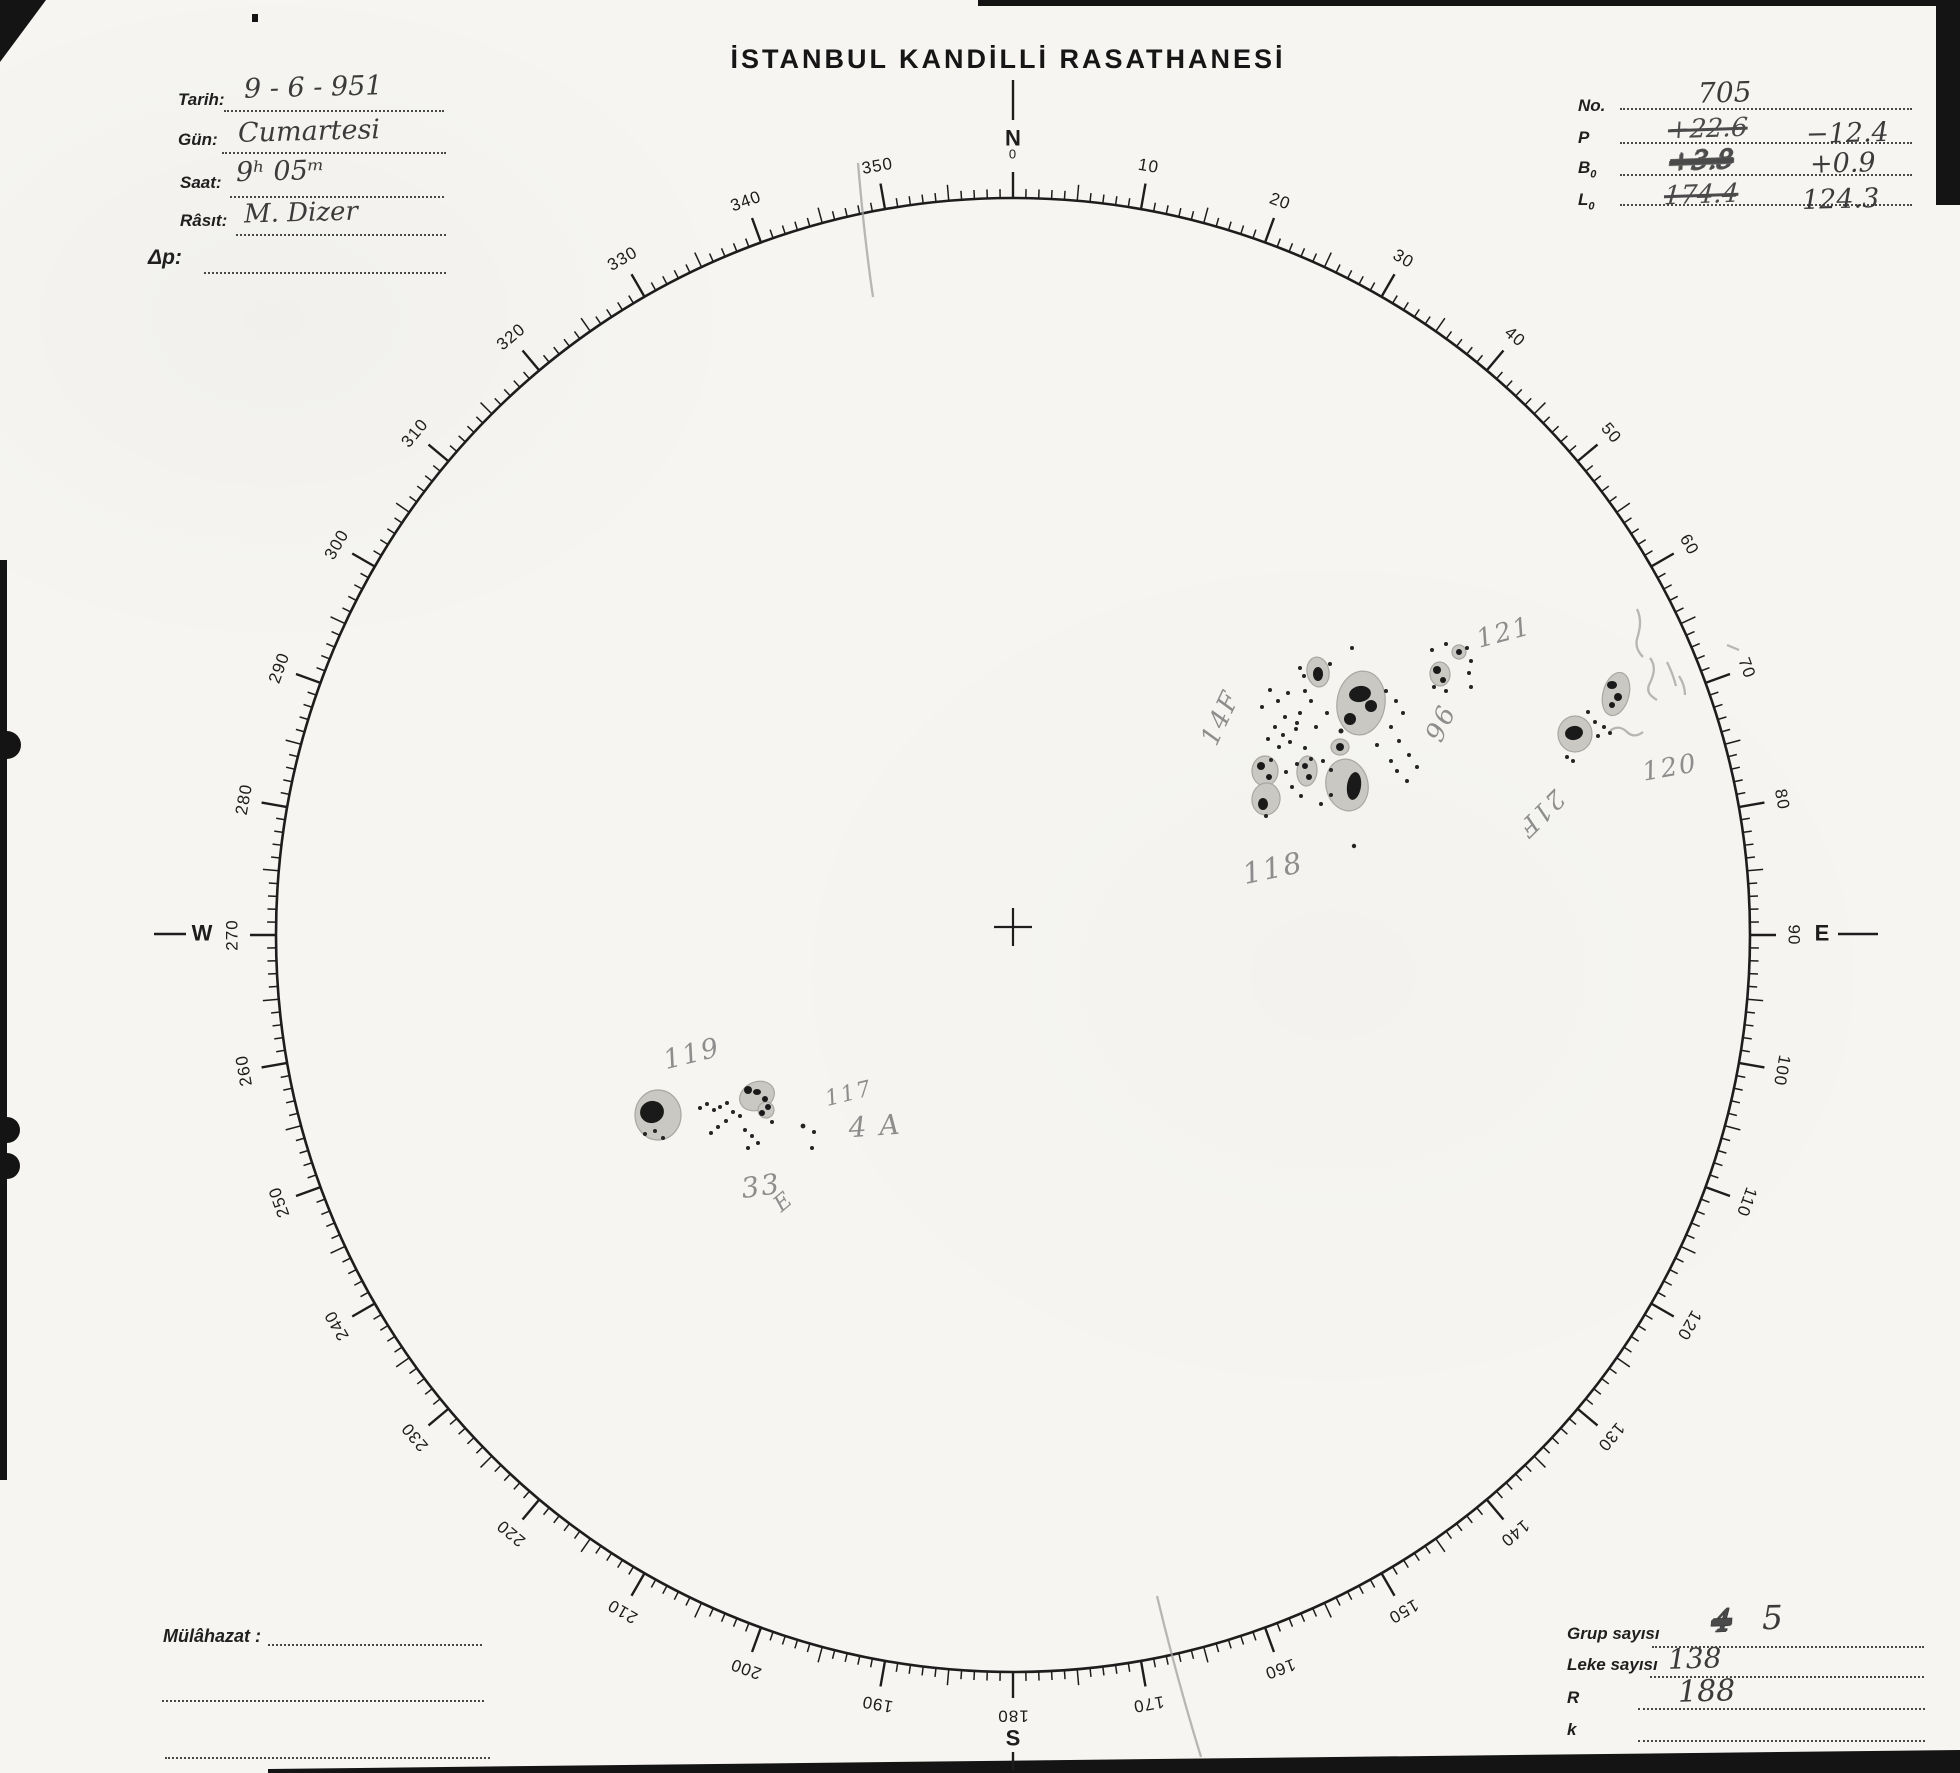 Image resolution: width=1960 pixels, height=1773 pixels. Describe the element at coordinates (244, 1071) in the screenshot. I see `degree-label: 260` at that location.